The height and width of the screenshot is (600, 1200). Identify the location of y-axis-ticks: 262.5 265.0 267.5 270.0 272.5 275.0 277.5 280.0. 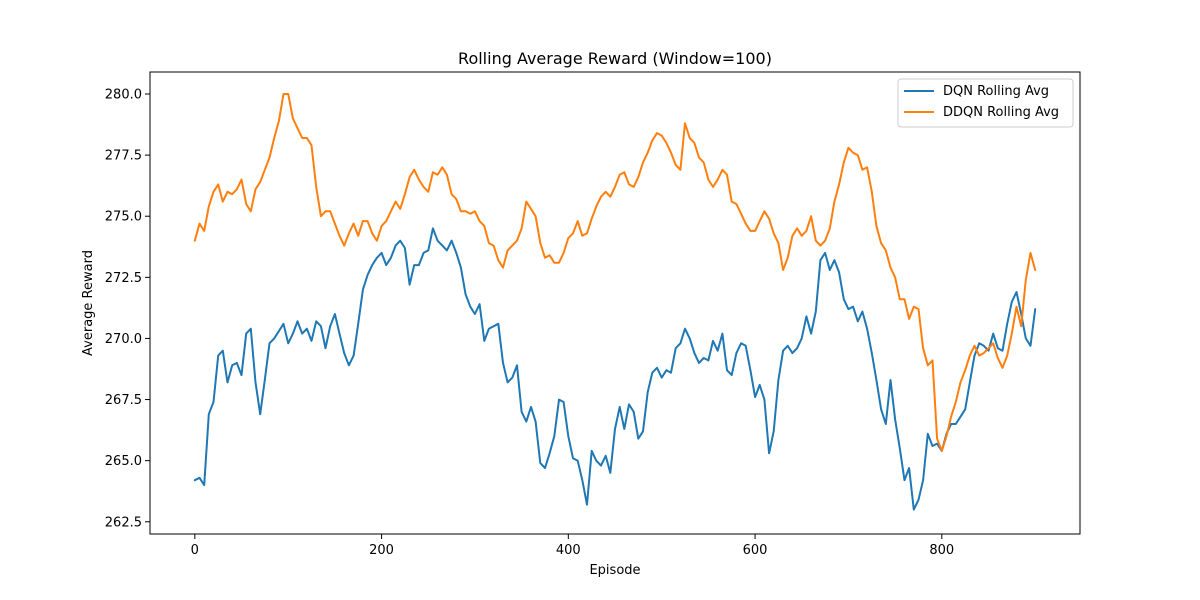
(127, 309).